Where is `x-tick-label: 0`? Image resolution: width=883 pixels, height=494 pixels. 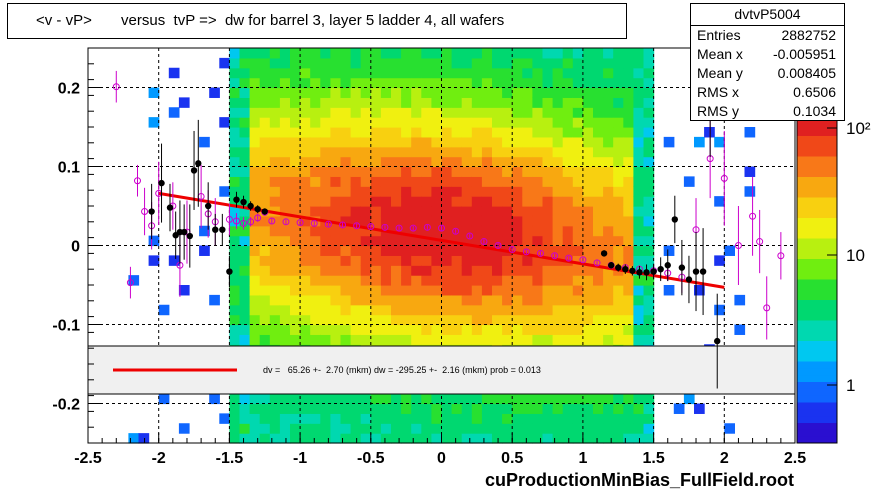
x-tick-label: 0 is located at coordinates (441, 458).